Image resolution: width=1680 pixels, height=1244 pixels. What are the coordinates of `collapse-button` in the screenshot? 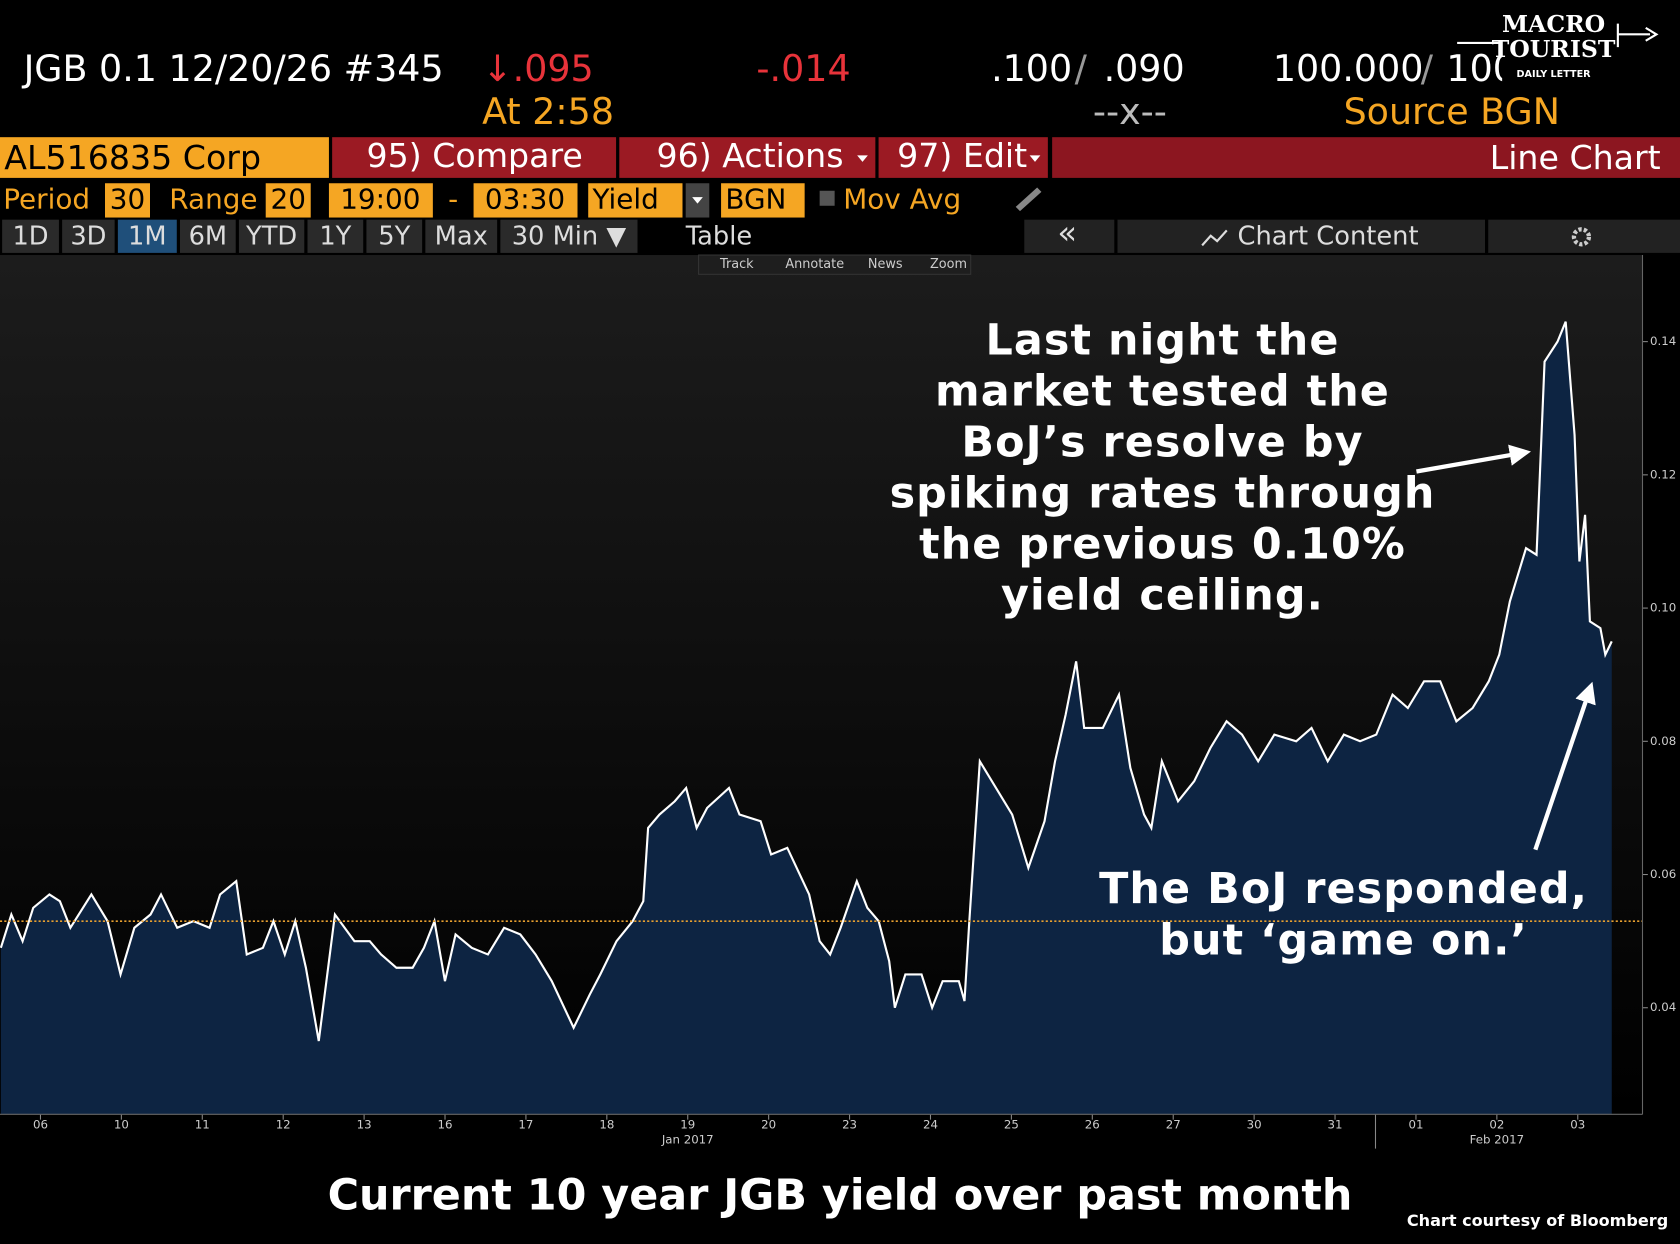 It's located at (1069, 236).